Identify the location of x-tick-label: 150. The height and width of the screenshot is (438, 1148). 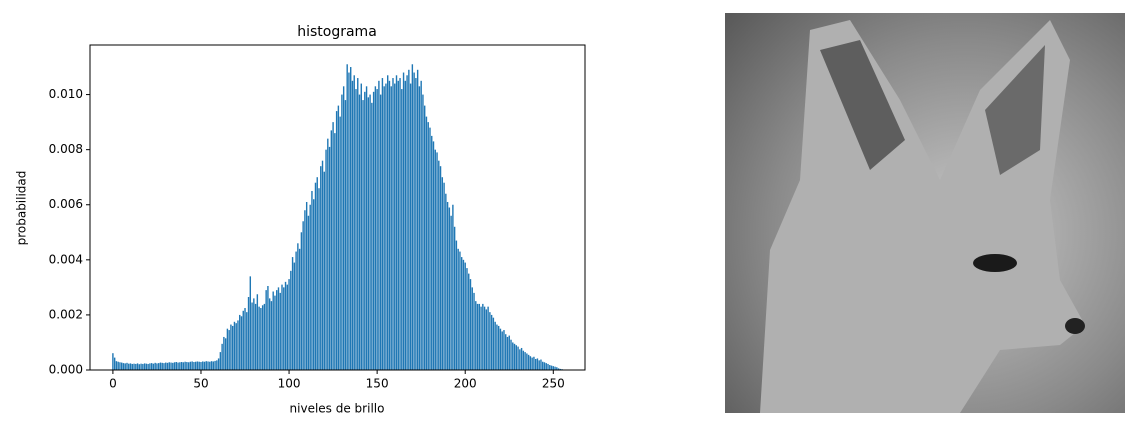
(377, 384).